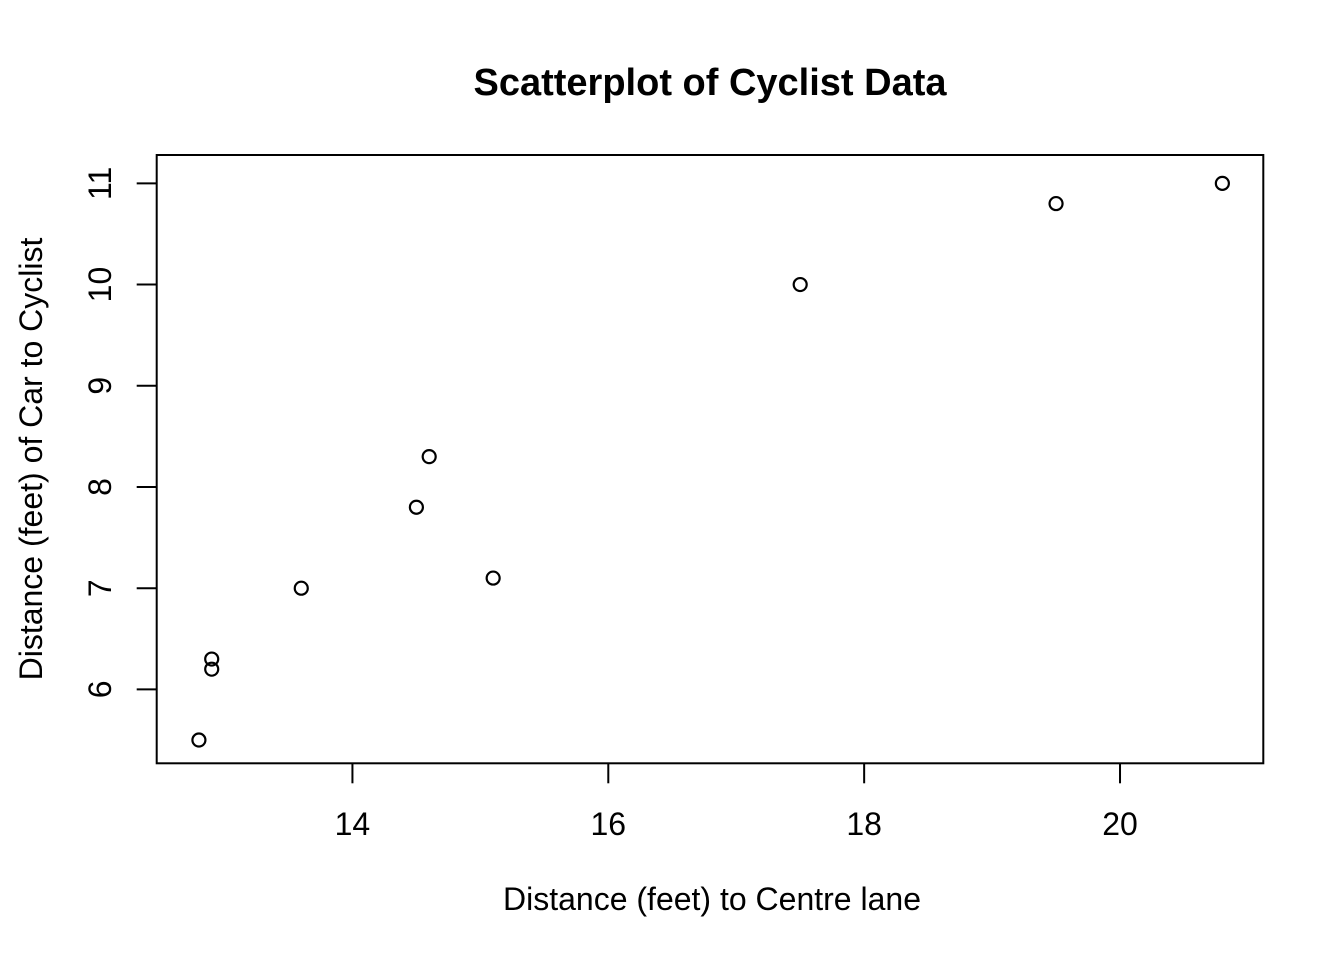 The height and width of the screenshot is (960, 1344). Describe the element at coordinates (100, 588) in the screenshot. I see `y-tick-label: 7` at that location.